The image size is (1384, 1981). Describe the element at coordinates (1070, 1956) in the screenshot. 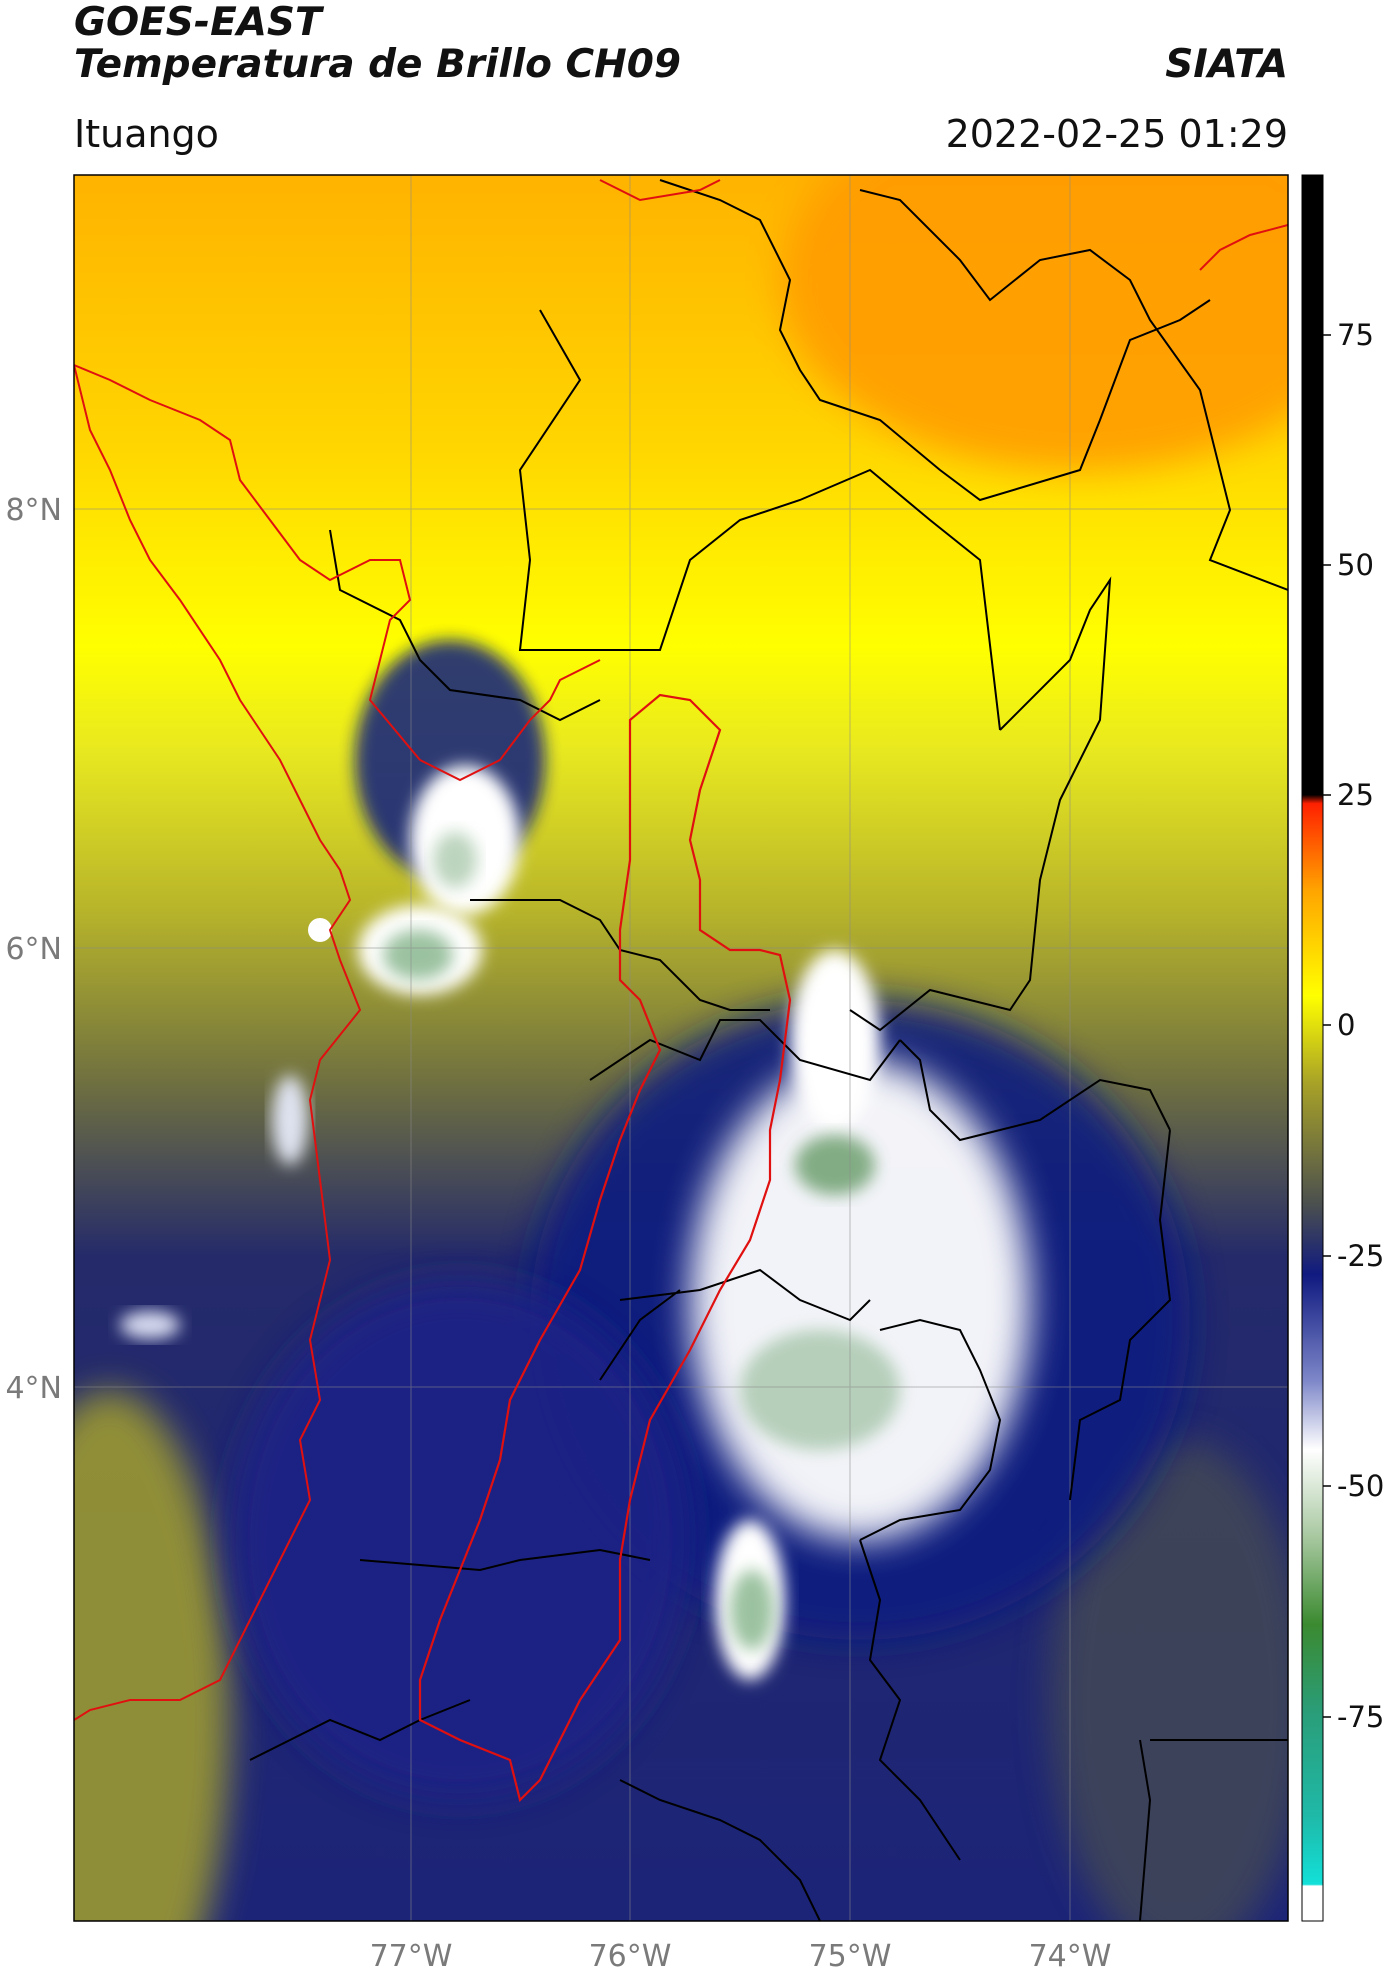

I see `lon-tick-label: 74°W` at that location.